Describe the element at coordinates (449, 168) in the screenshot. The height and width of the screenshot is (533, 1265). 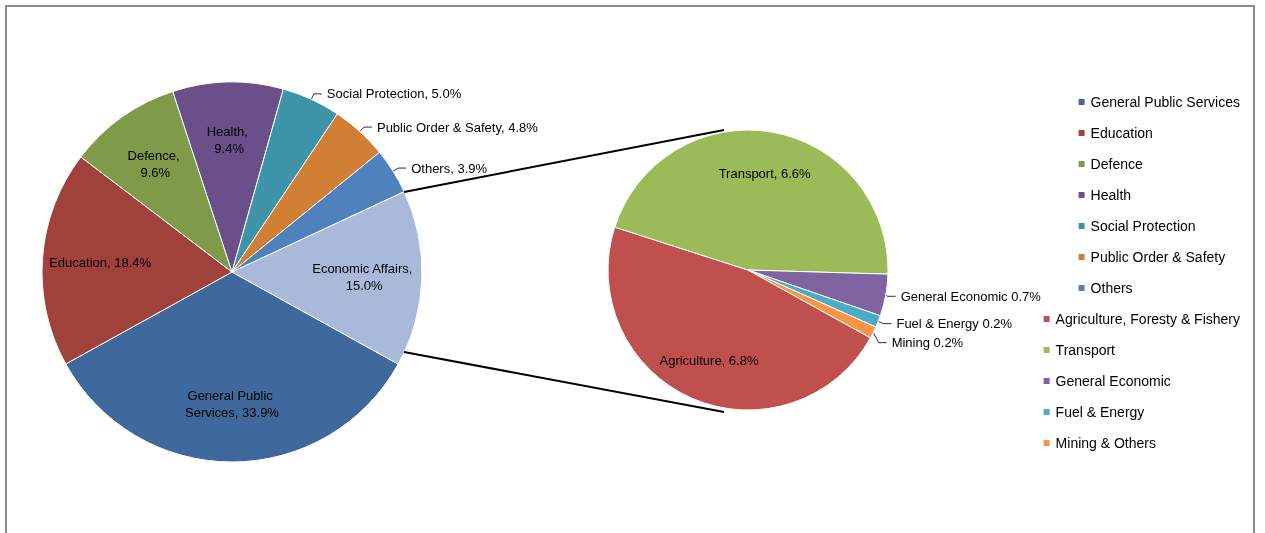
I see `data-label: Others, 3.9%` at that location.